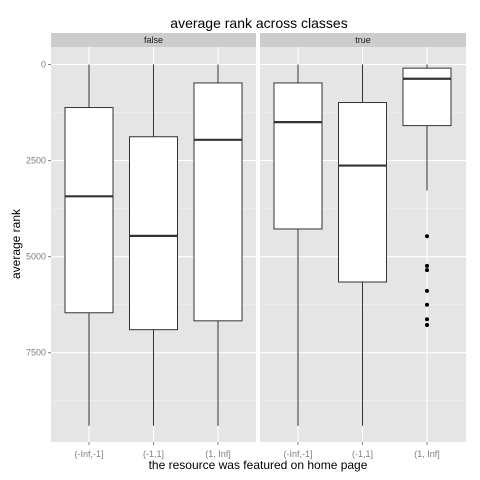 The image size is (480, 480). What do you see at coordinates (38, 209) in the screenshot?
I see `y-axis: 0 2500 5000 7500` at bounding box center [38, 209].